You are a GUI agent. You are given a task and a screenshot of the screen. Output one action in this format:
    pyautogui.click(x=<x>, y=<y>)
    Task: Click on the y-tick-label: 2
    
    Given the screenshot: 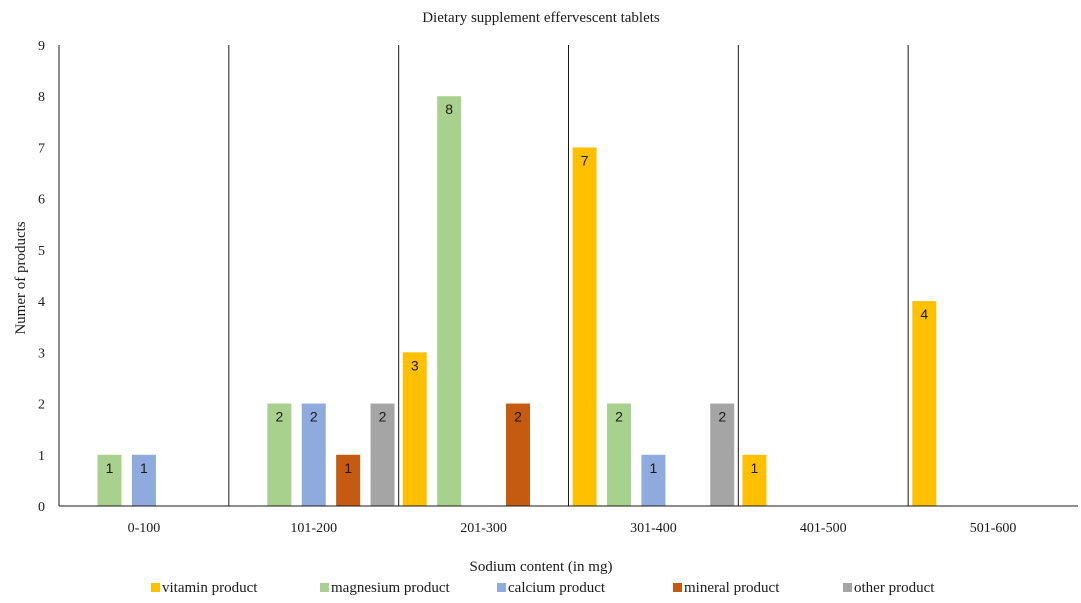 What is the action you would take?
    pyautogui.click(x=41, y=405)
    